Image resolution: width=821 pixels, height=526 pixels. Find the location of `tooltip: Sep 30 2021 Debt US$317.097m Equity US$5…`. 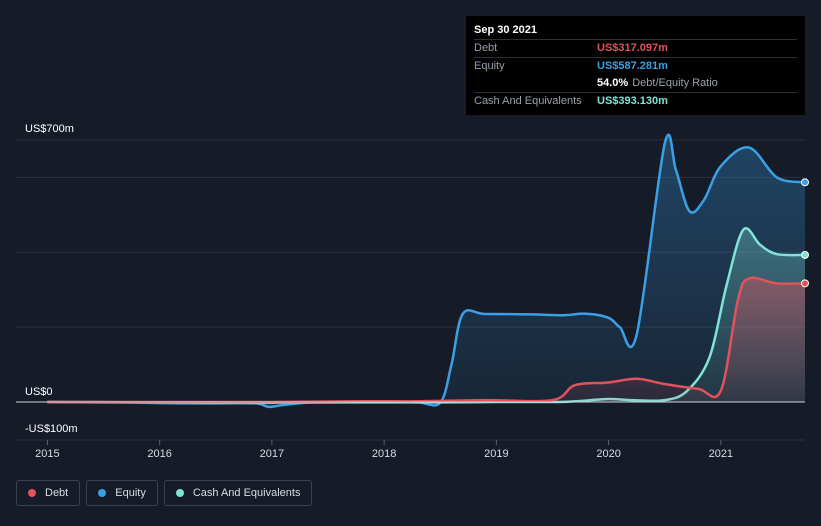

tooltip: Sep 30 2021 Debt US$317.097m Equity US$5… is located at coordinates (635, 65).